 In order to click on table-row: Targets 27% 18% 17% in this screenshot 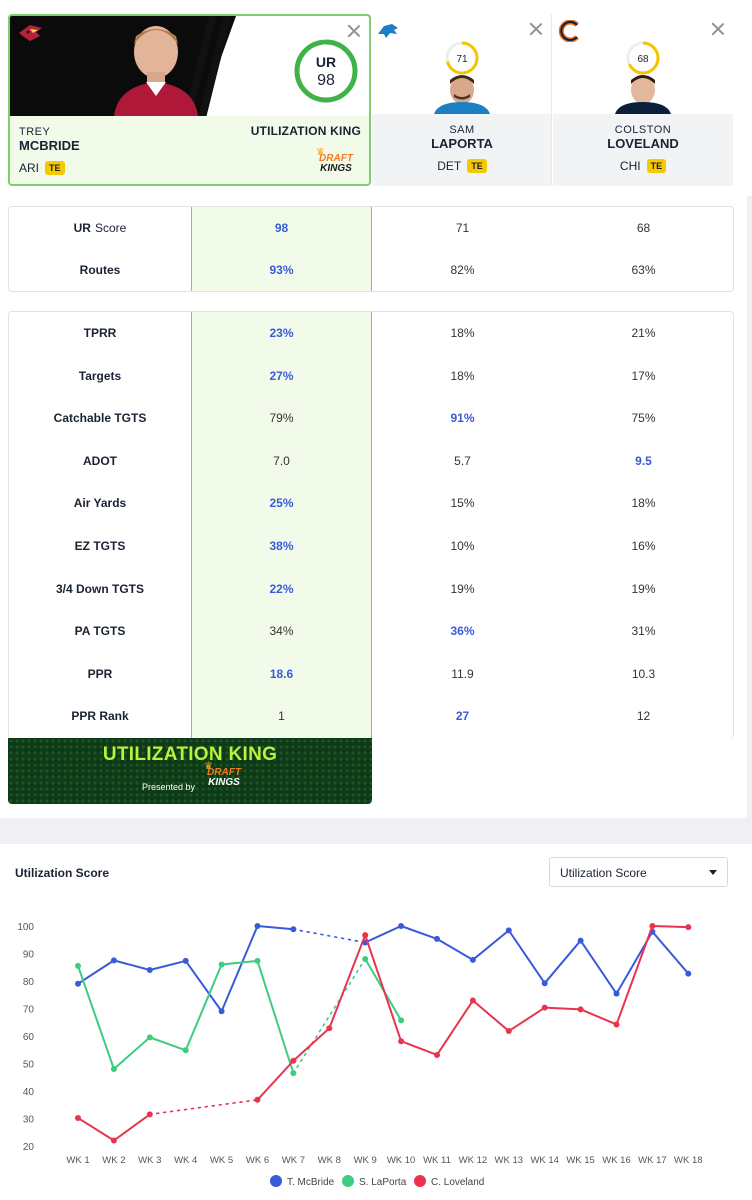, I will do `click(372, 376)`.